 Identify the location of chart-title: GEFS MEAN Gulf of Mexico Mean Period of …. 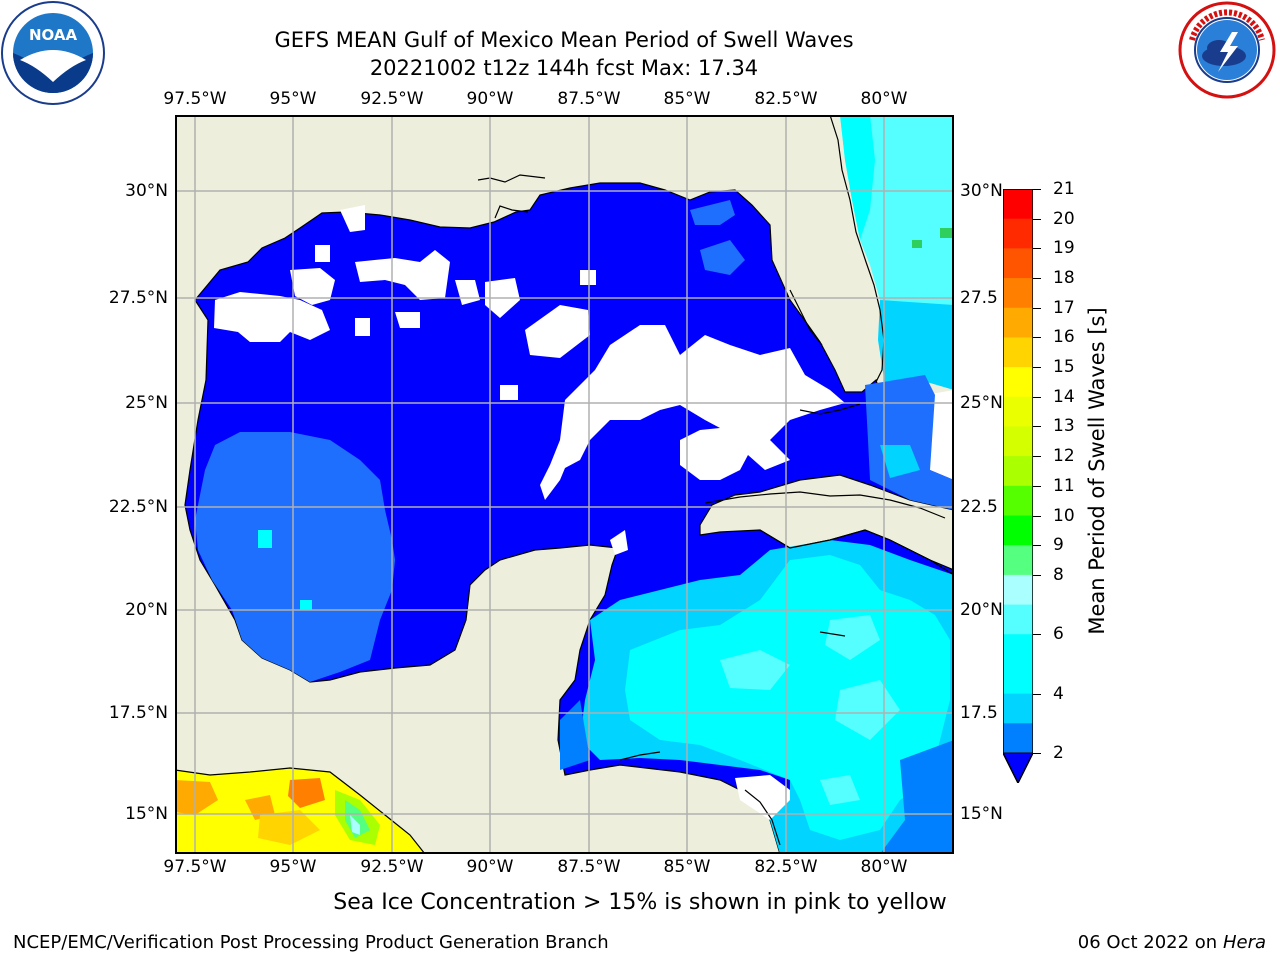
(564, 40).